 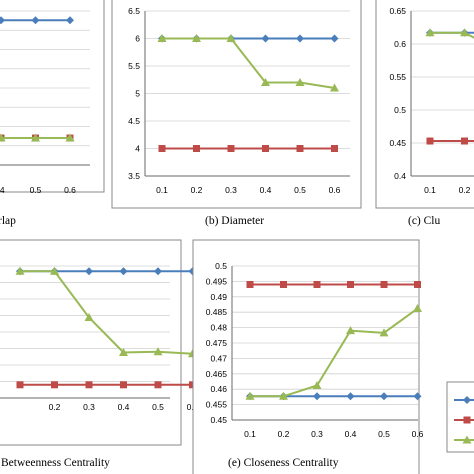 I want to click on y-tick-label: 0.46, so click(x=218, y=389).